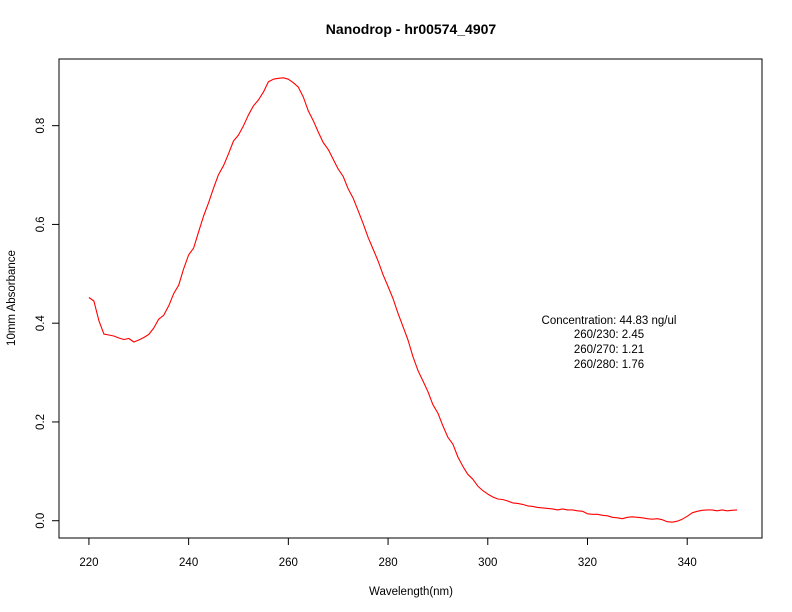 The width and height of the screenshot is (792, 612). I want to click on y-tick-label: 0.0, so click(41, 521).